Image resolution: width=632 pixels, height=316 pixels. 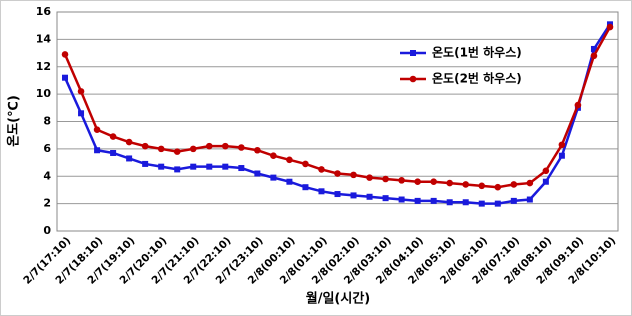 I want to click on y-tick-label: 6, so click(x=47, y=148).